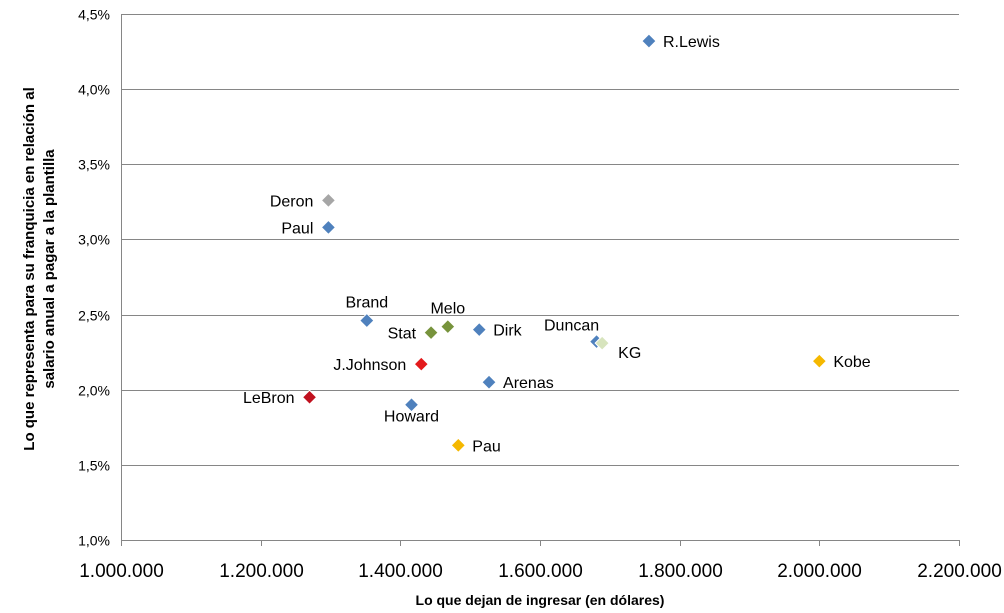 The height and width of the screenshot is (613, 1004). What do you see at coordinates (292, 201) in the screenshot?
I see `point-label: Deron` at bounding box center [292, 201].